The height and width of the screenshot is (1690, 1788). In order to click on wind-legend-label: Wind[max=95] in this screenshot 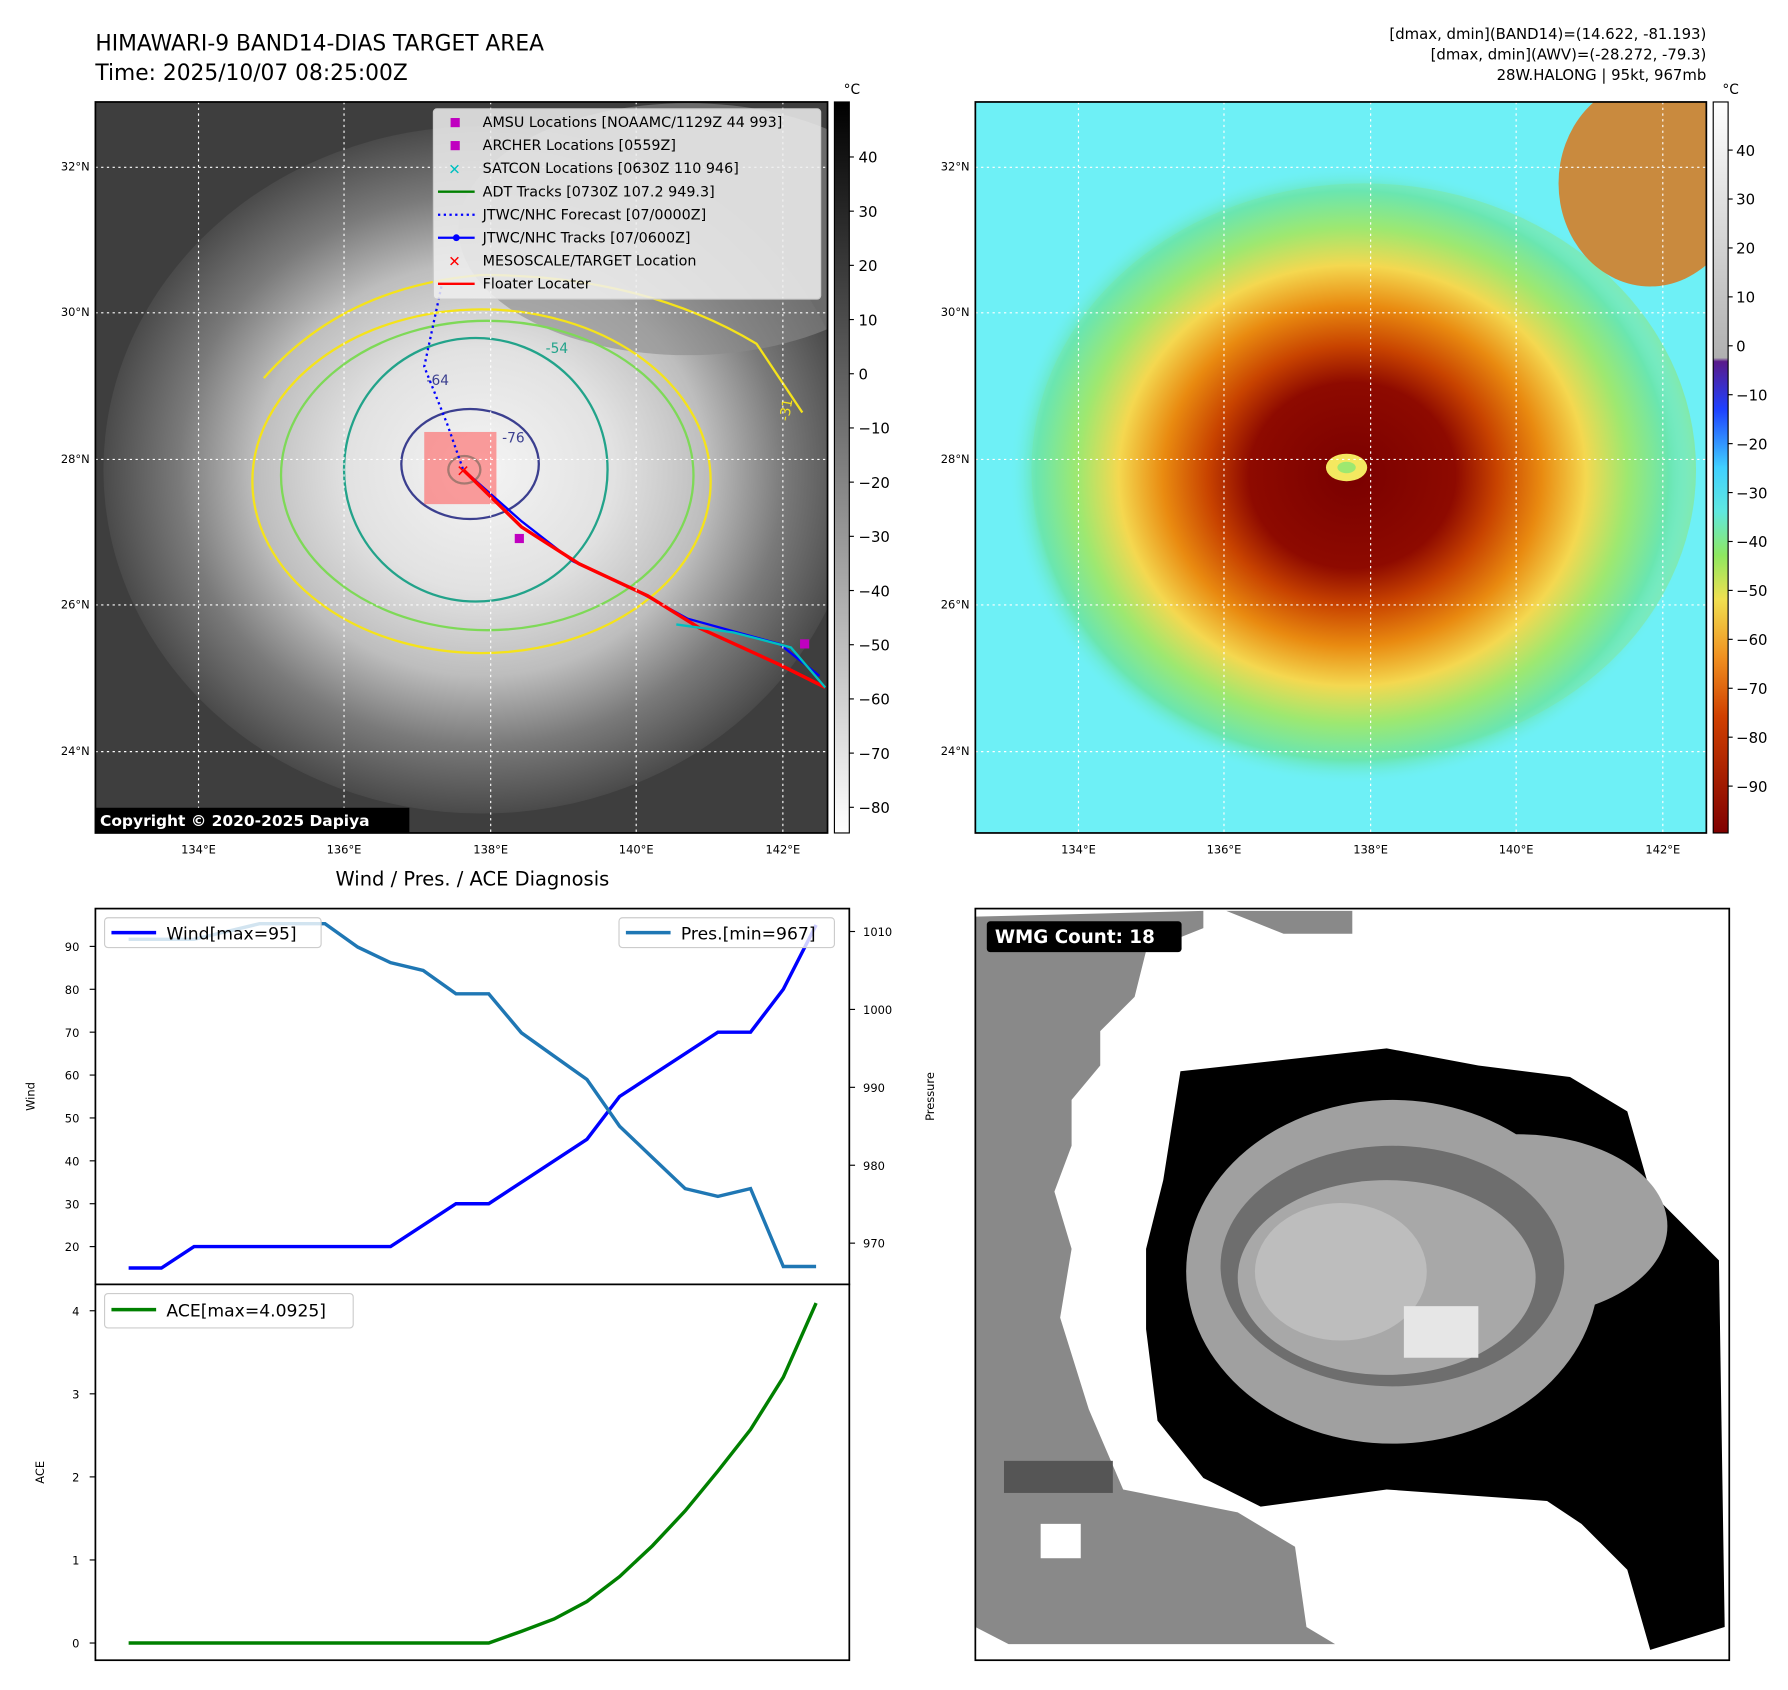, I will do `click(231, 935)`.